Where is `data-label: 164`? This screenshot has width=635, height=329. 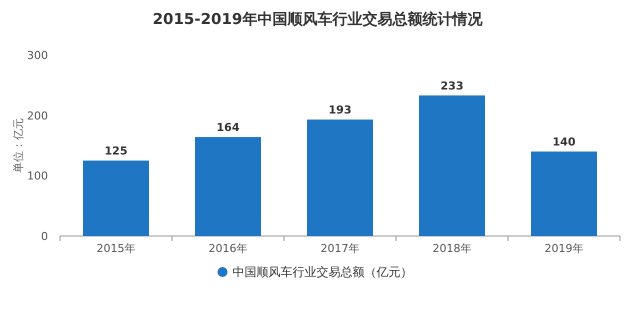
data-label: 164 is located at coordinates (228, 127).